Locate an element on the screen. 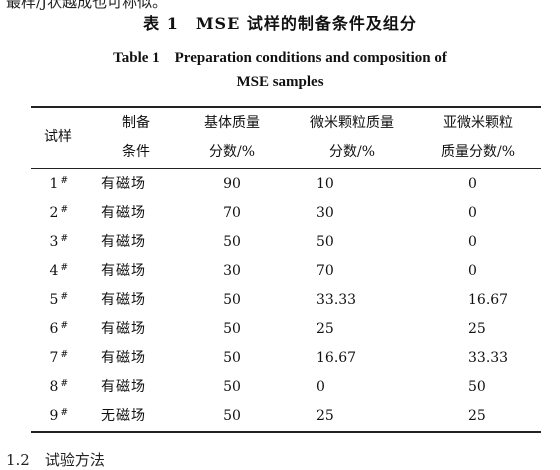 This screenshot has width=560, height=470. micron-fraction-cell: 0 is located at coordinates (320, 387).